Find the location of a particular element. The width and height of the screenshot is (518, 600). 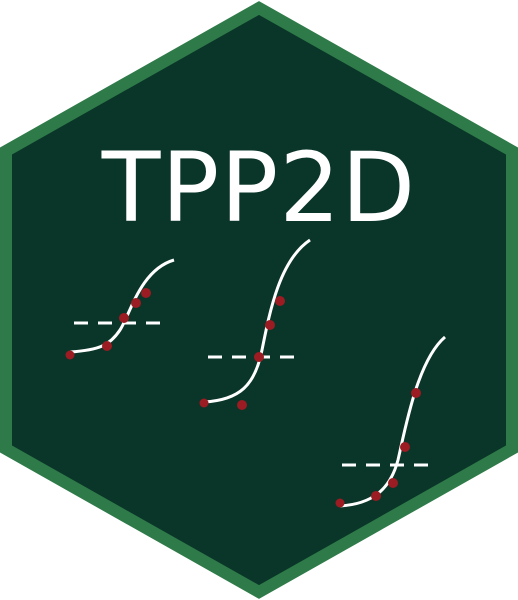

logo-title: TPP2D is located at coordinates (258, 188).